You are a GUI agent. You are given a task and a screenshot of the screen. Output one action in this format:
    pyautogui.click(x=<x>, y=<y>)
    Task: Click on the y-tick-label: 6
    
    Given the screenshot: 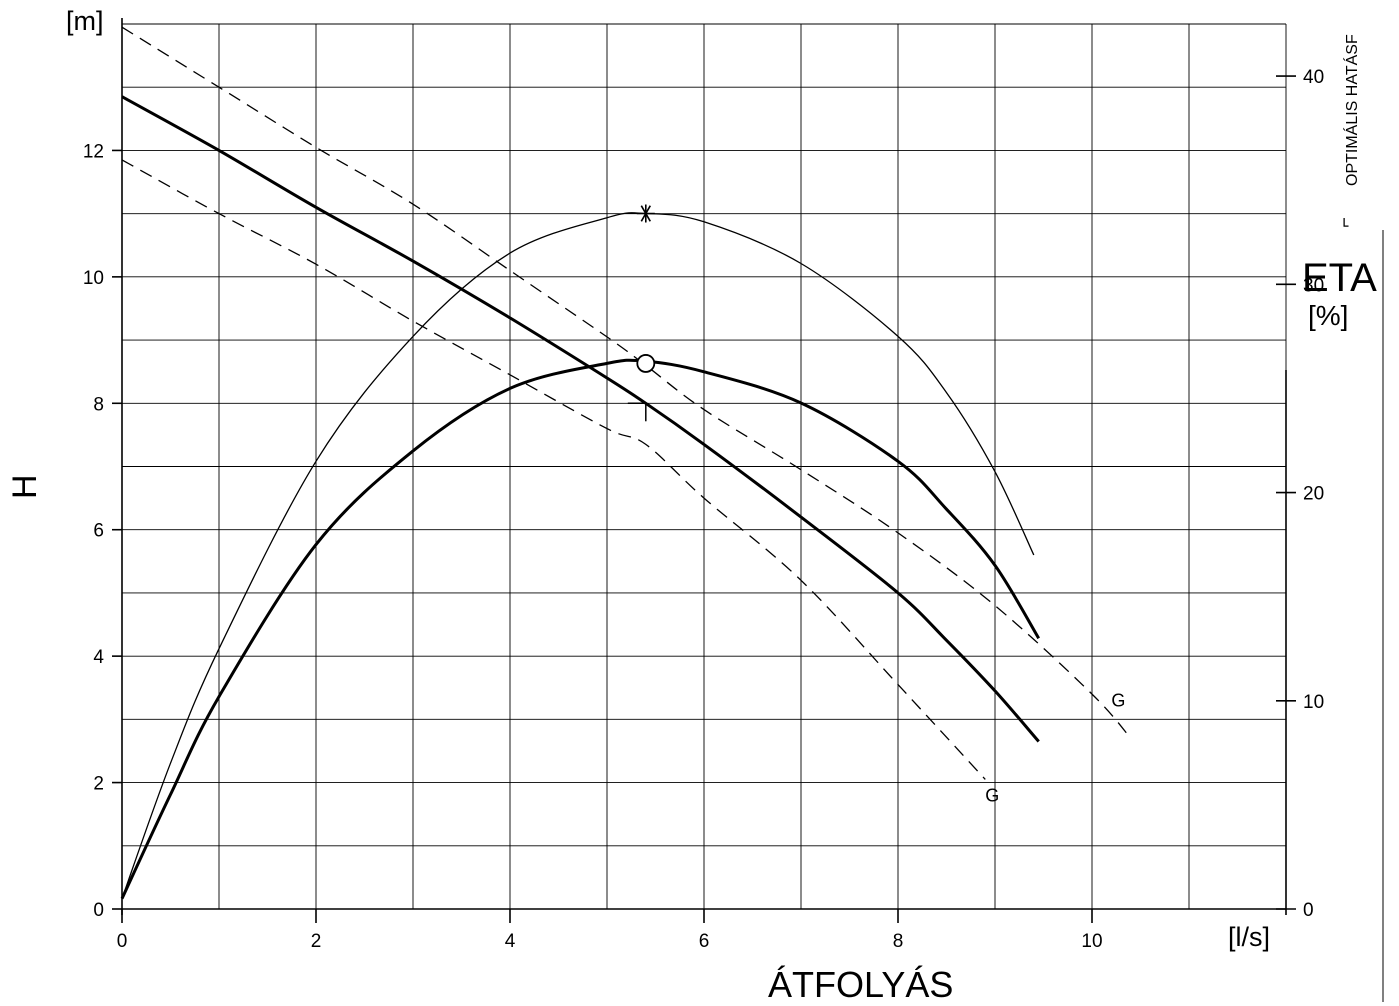 What is the action you would take?
    pyautogui.click(x=98, y=531)
    